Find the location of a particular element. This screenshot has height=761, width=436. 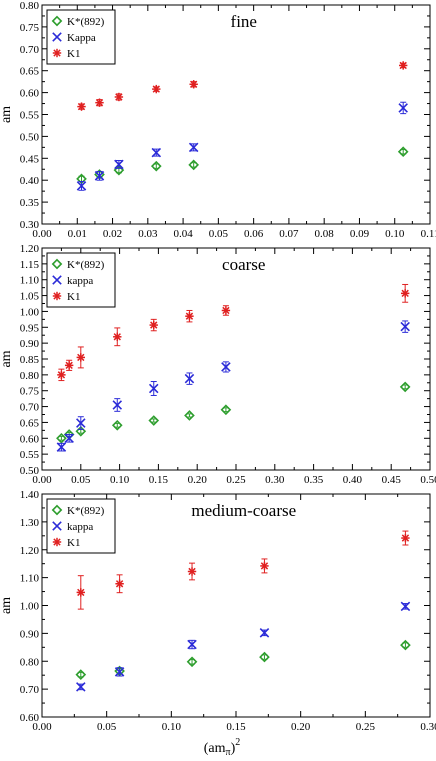

x-tick-label: 0.09 is located at coordinates (360, 234).